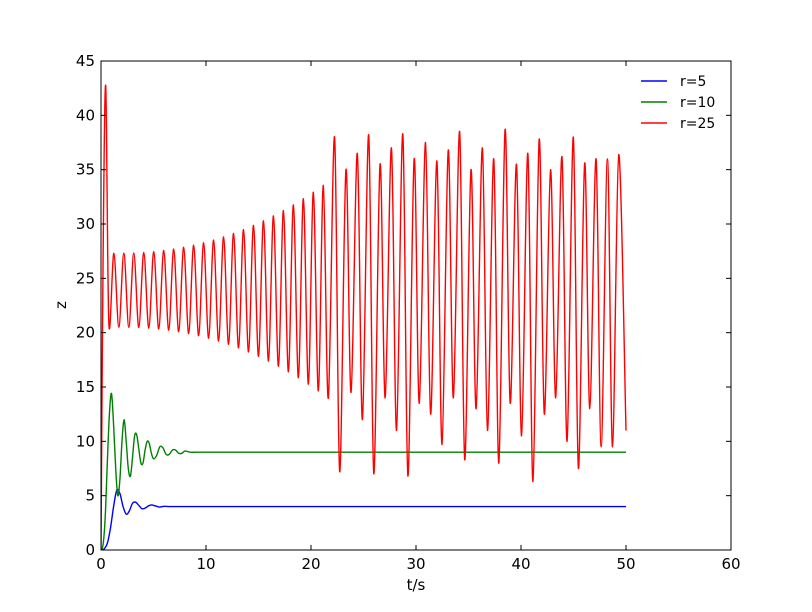 Image resolution: width=812 pixels, height=612 pixels. Describe the element at coordinates (625, 564) in the screenshot. I see `x-tick-label: 50` at that location.